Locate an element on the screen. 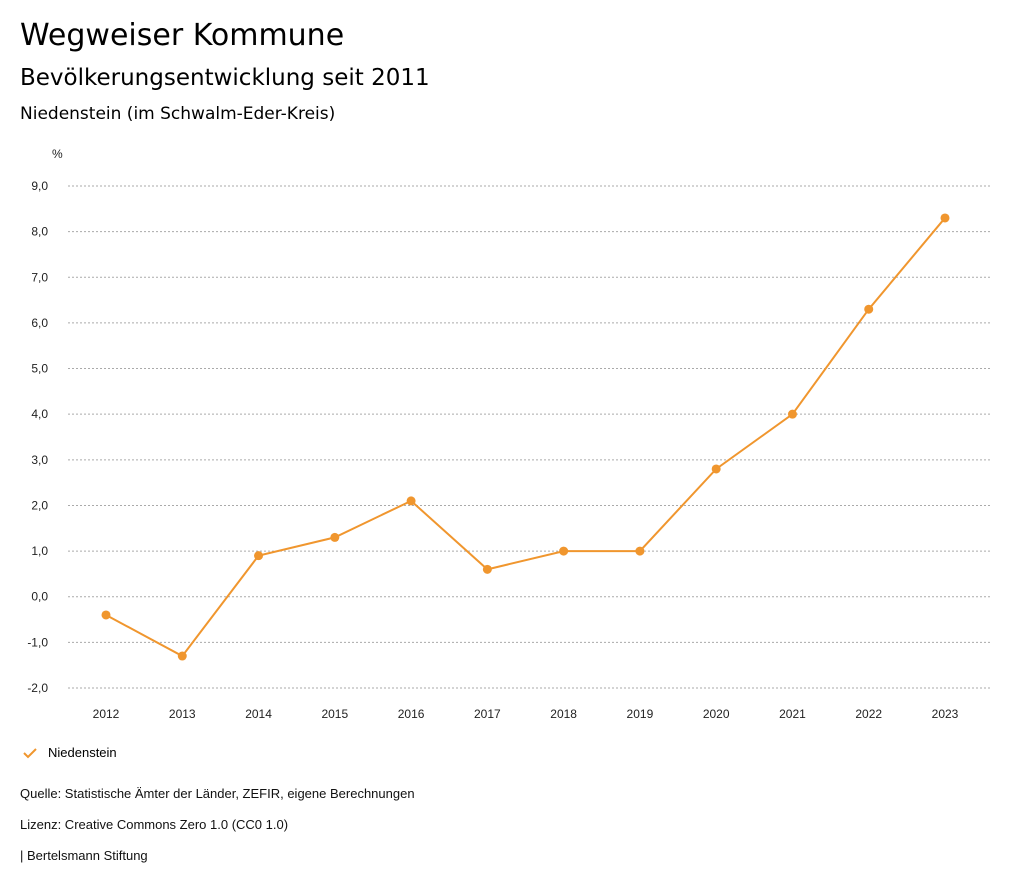 The height and width of the screenshot is (888, 1024). region-label: Niedenstein (im Schwalm-Eder-Kreis) is located at coordinates (178, 114).